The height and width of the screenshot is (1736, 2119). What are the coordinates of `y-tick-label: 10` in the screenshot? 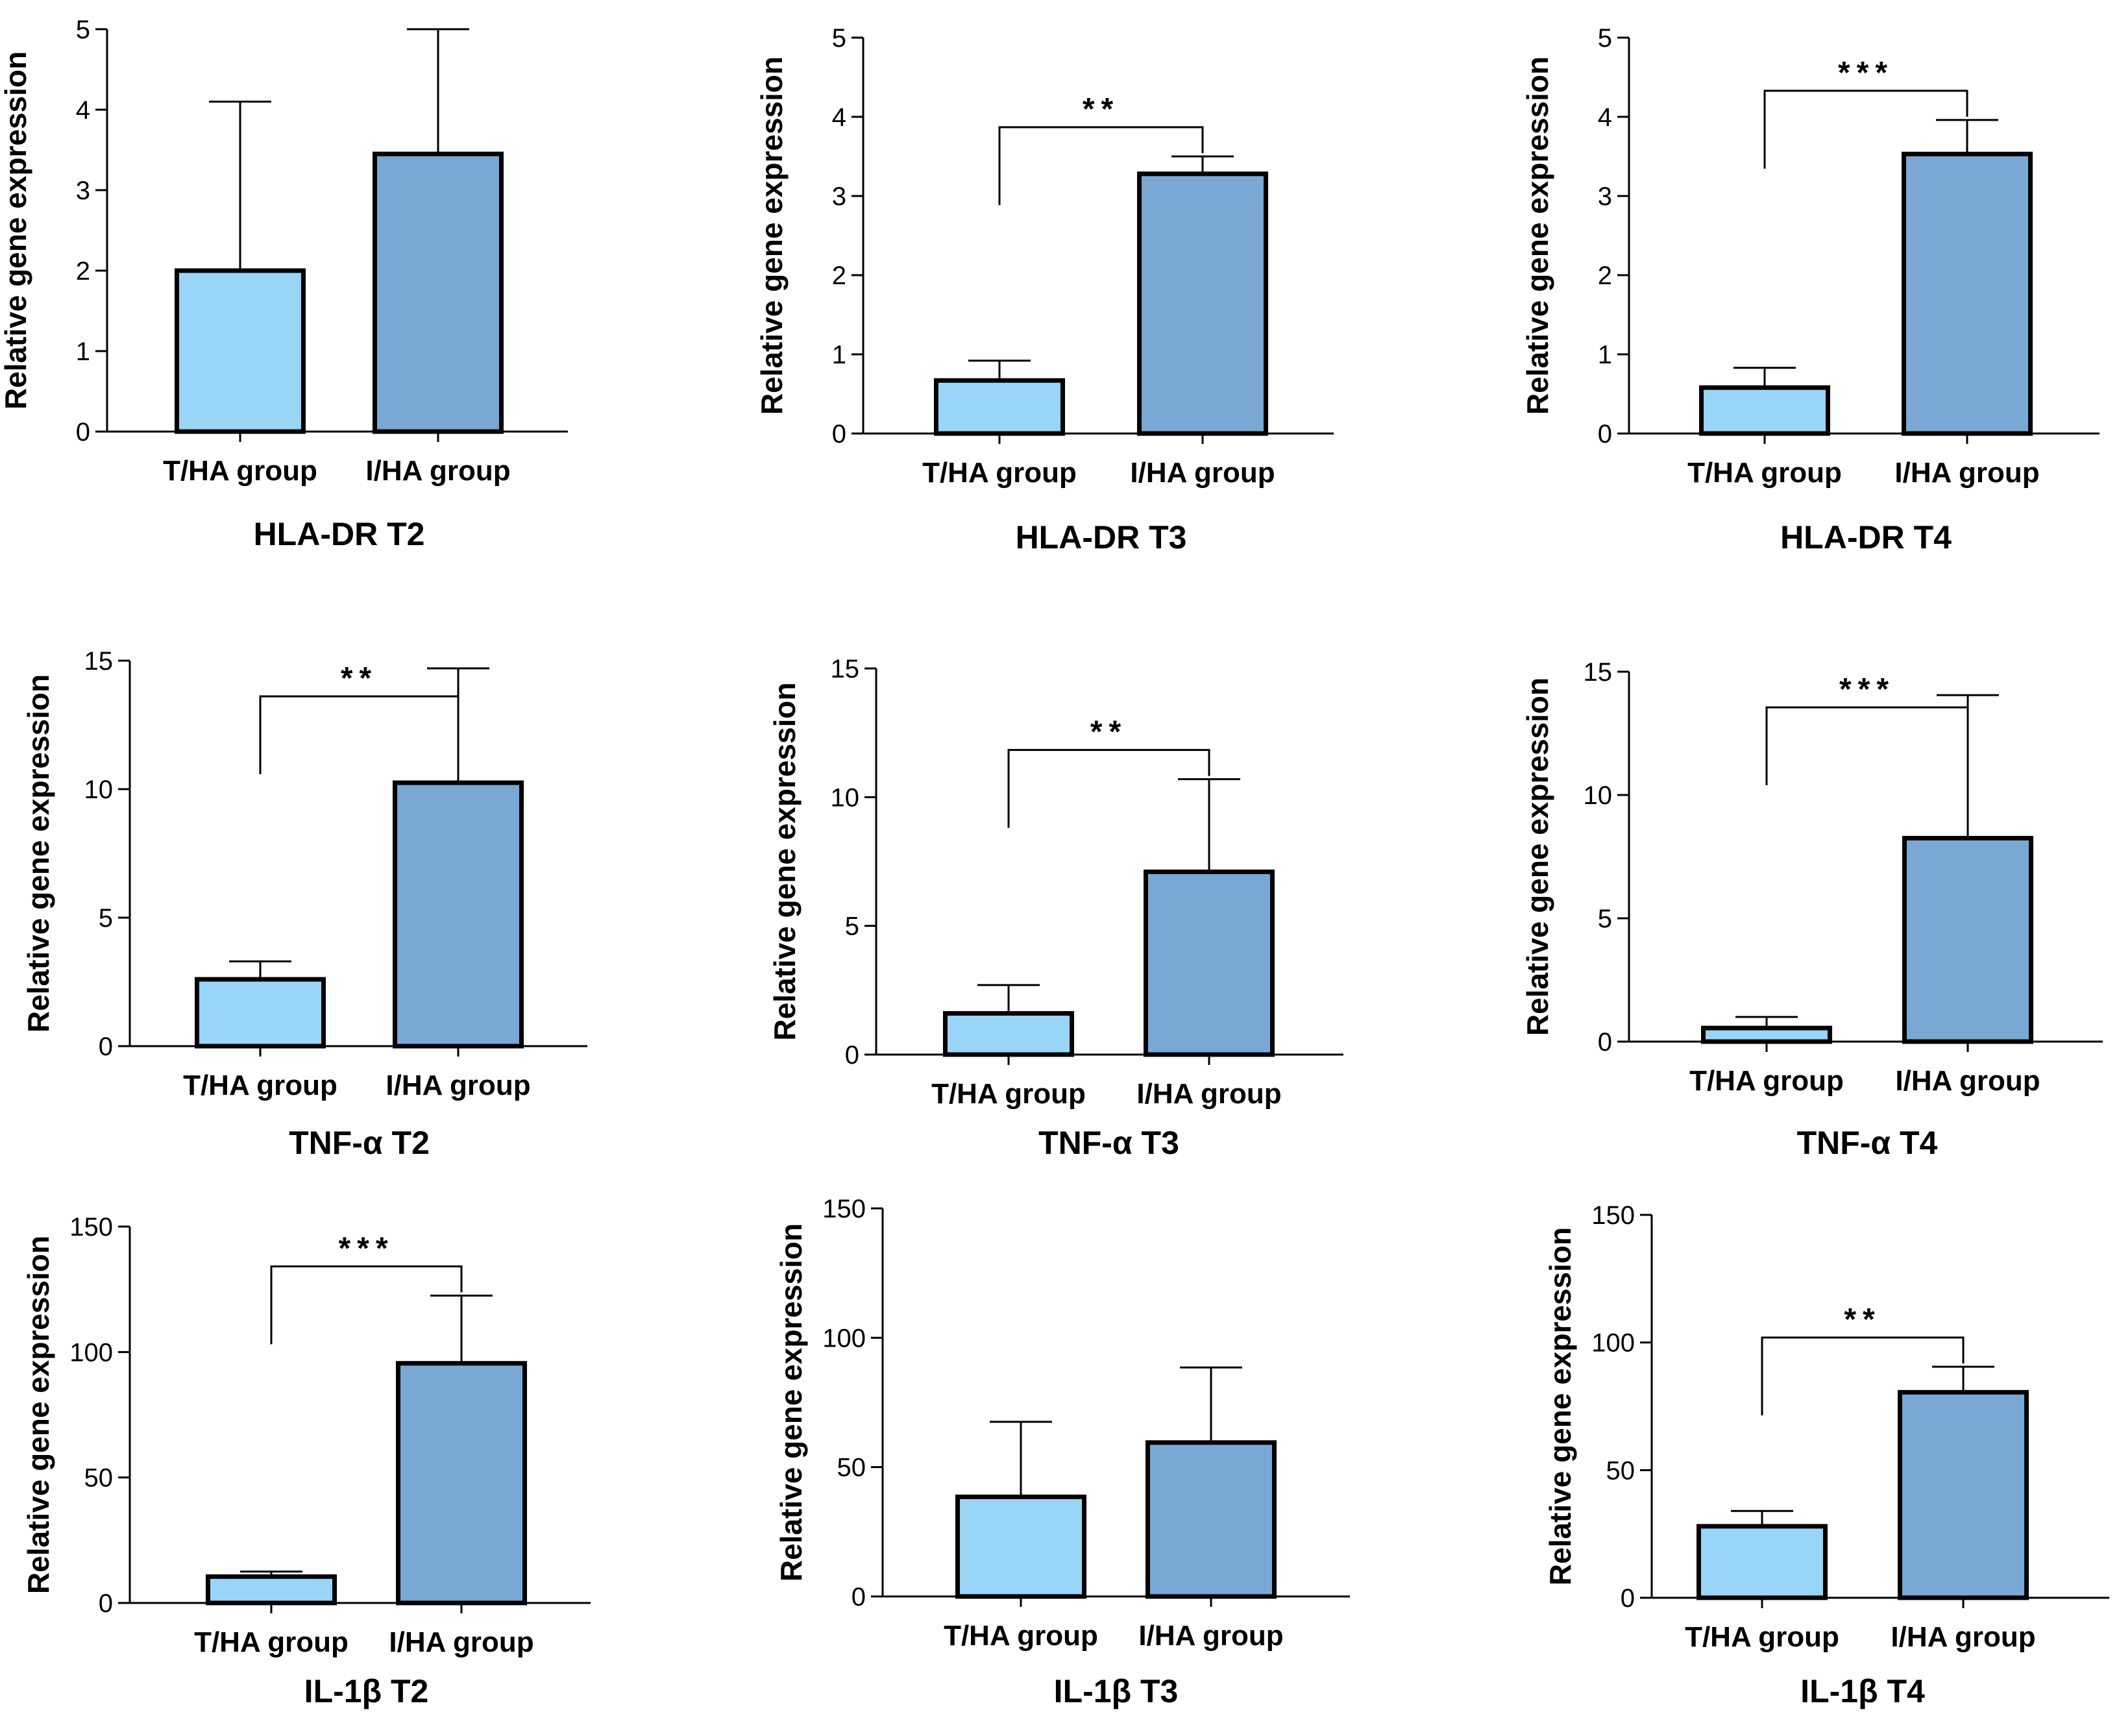 It's located at (1598, 795).